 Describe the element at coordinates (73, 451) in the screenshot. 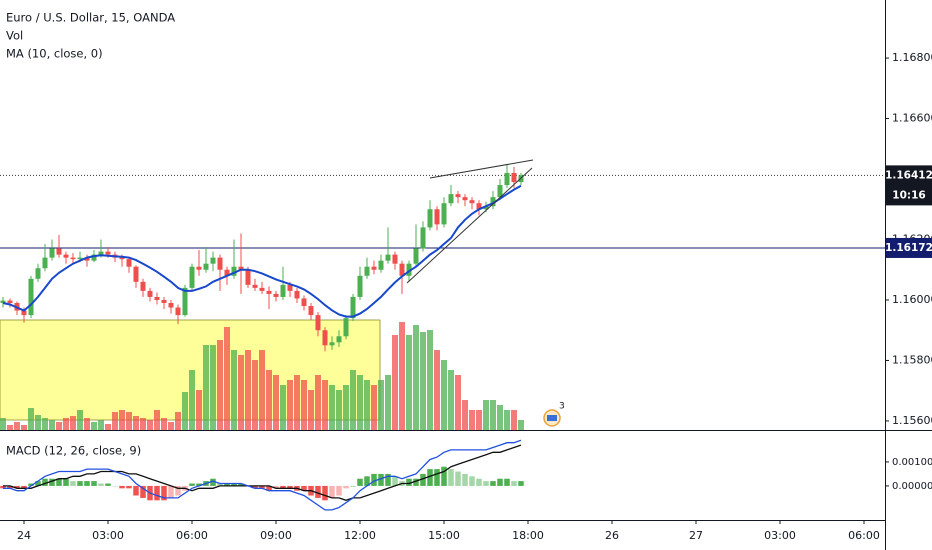

I see `macd-legend: MACD (12, 26, close, 9)` at that location.